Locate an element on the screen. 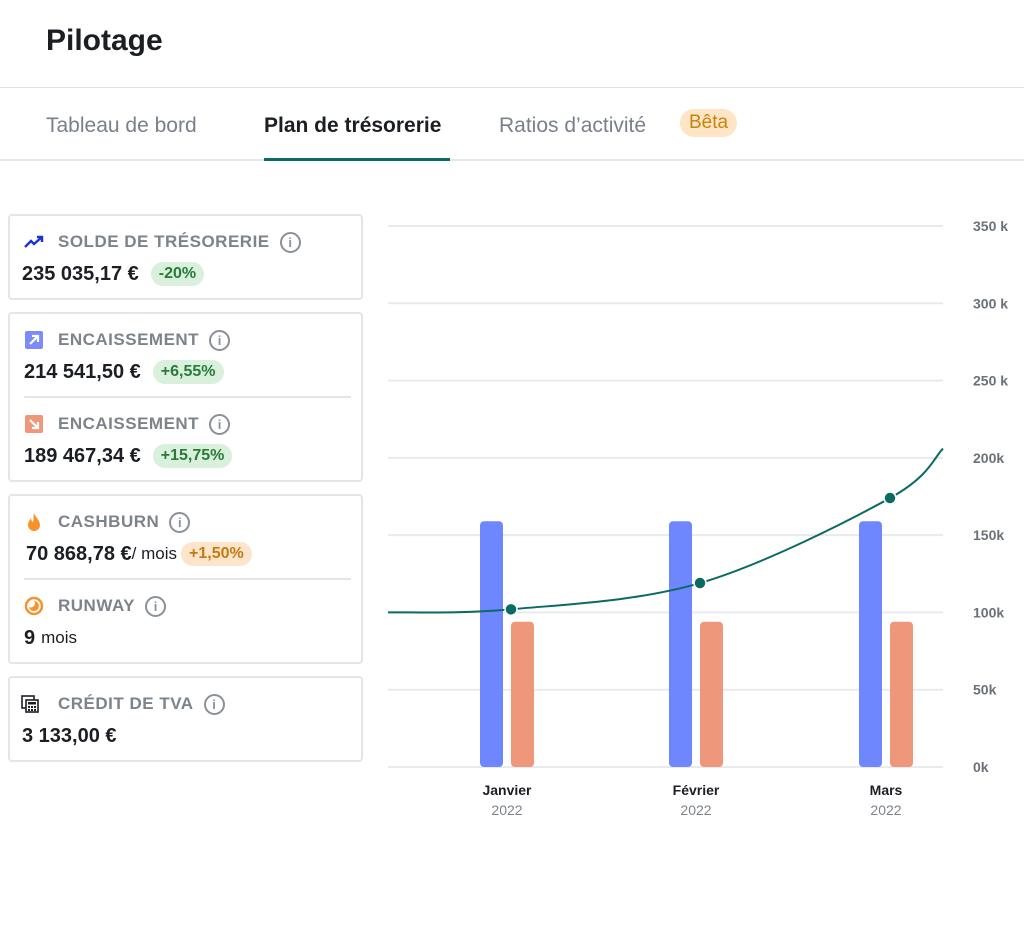  metric-solde: SOLDE DE TRÉSORERIE i 235 035,17 € -20% is located at coordinates (161, 258).